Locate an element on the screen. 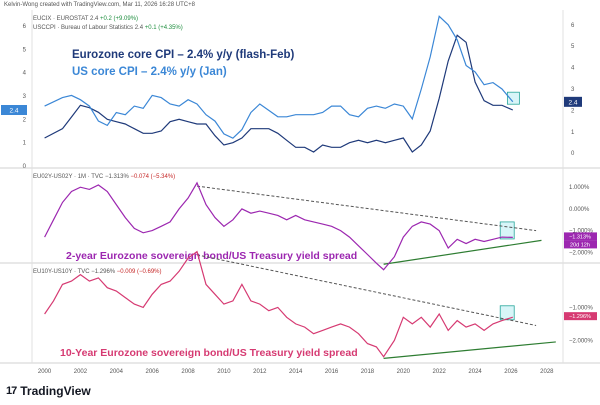  left-tick-label: 0 is located at coordinates (25, 167).